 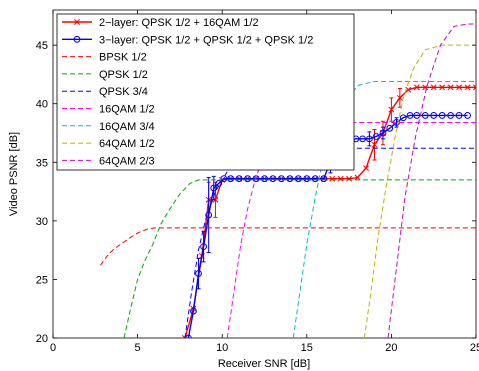 I want to click on legend-item-16qam-1-2: 16QAM 1/2, so click(x=108, y=110).